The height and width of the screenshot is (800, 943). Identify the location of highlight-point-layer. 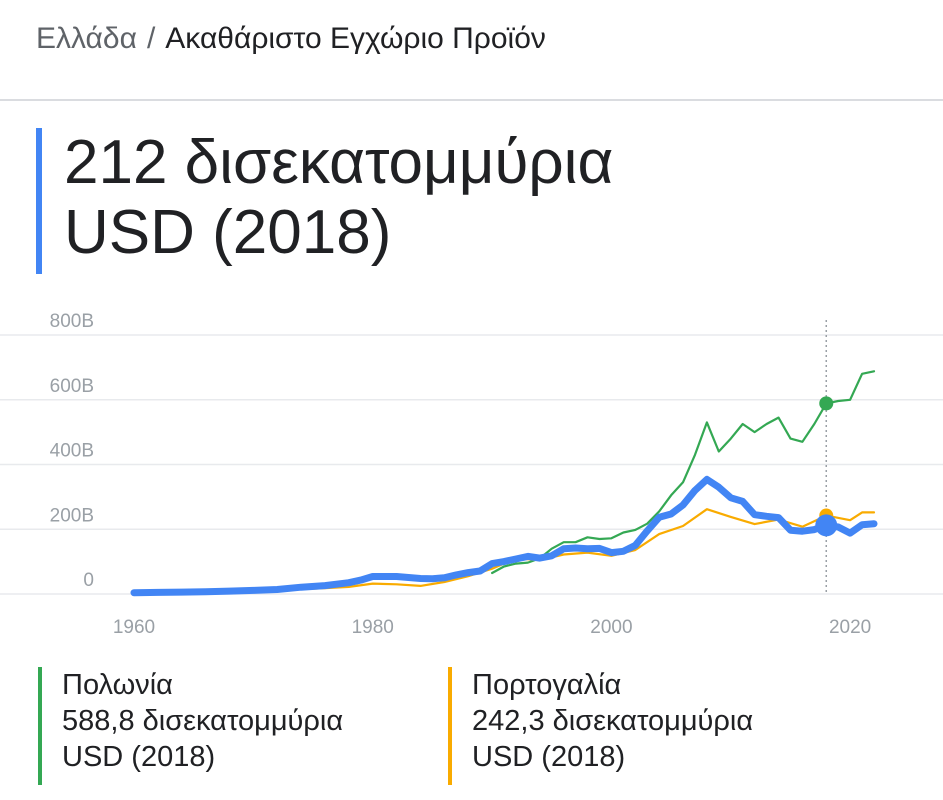
(826, 466).